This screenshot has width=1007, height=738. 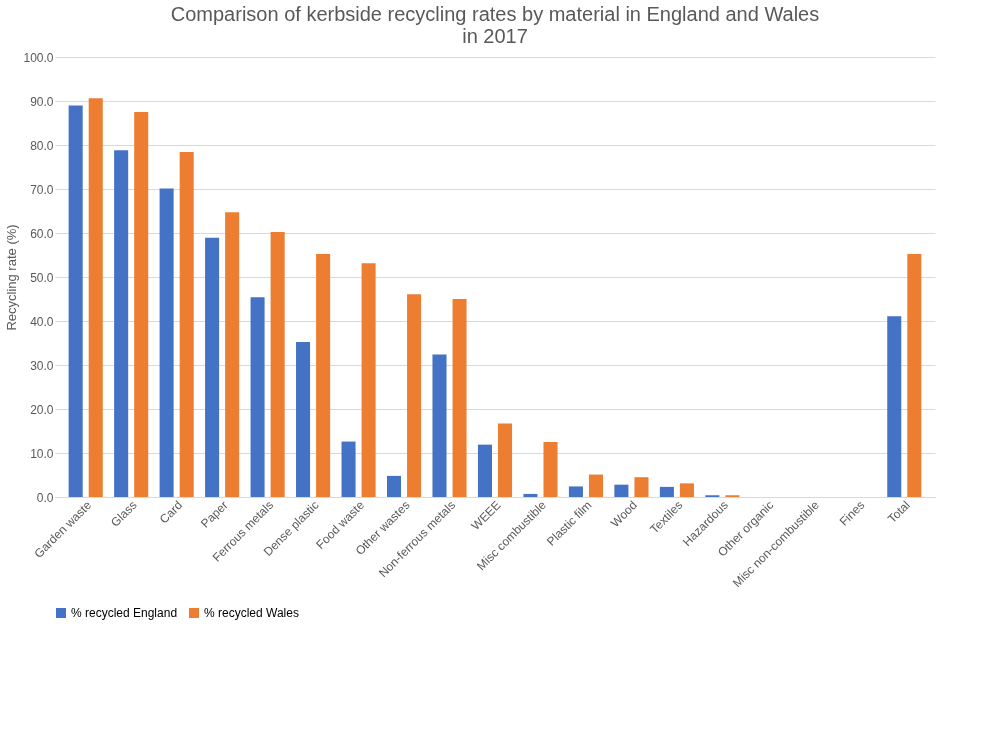 What do you see at coordinates (495, 25) in the screenshot?
I see `chart-title: Comparison of kerbside recycling rates by material in England and Wales in 2017` at bounding box center [495, 25].